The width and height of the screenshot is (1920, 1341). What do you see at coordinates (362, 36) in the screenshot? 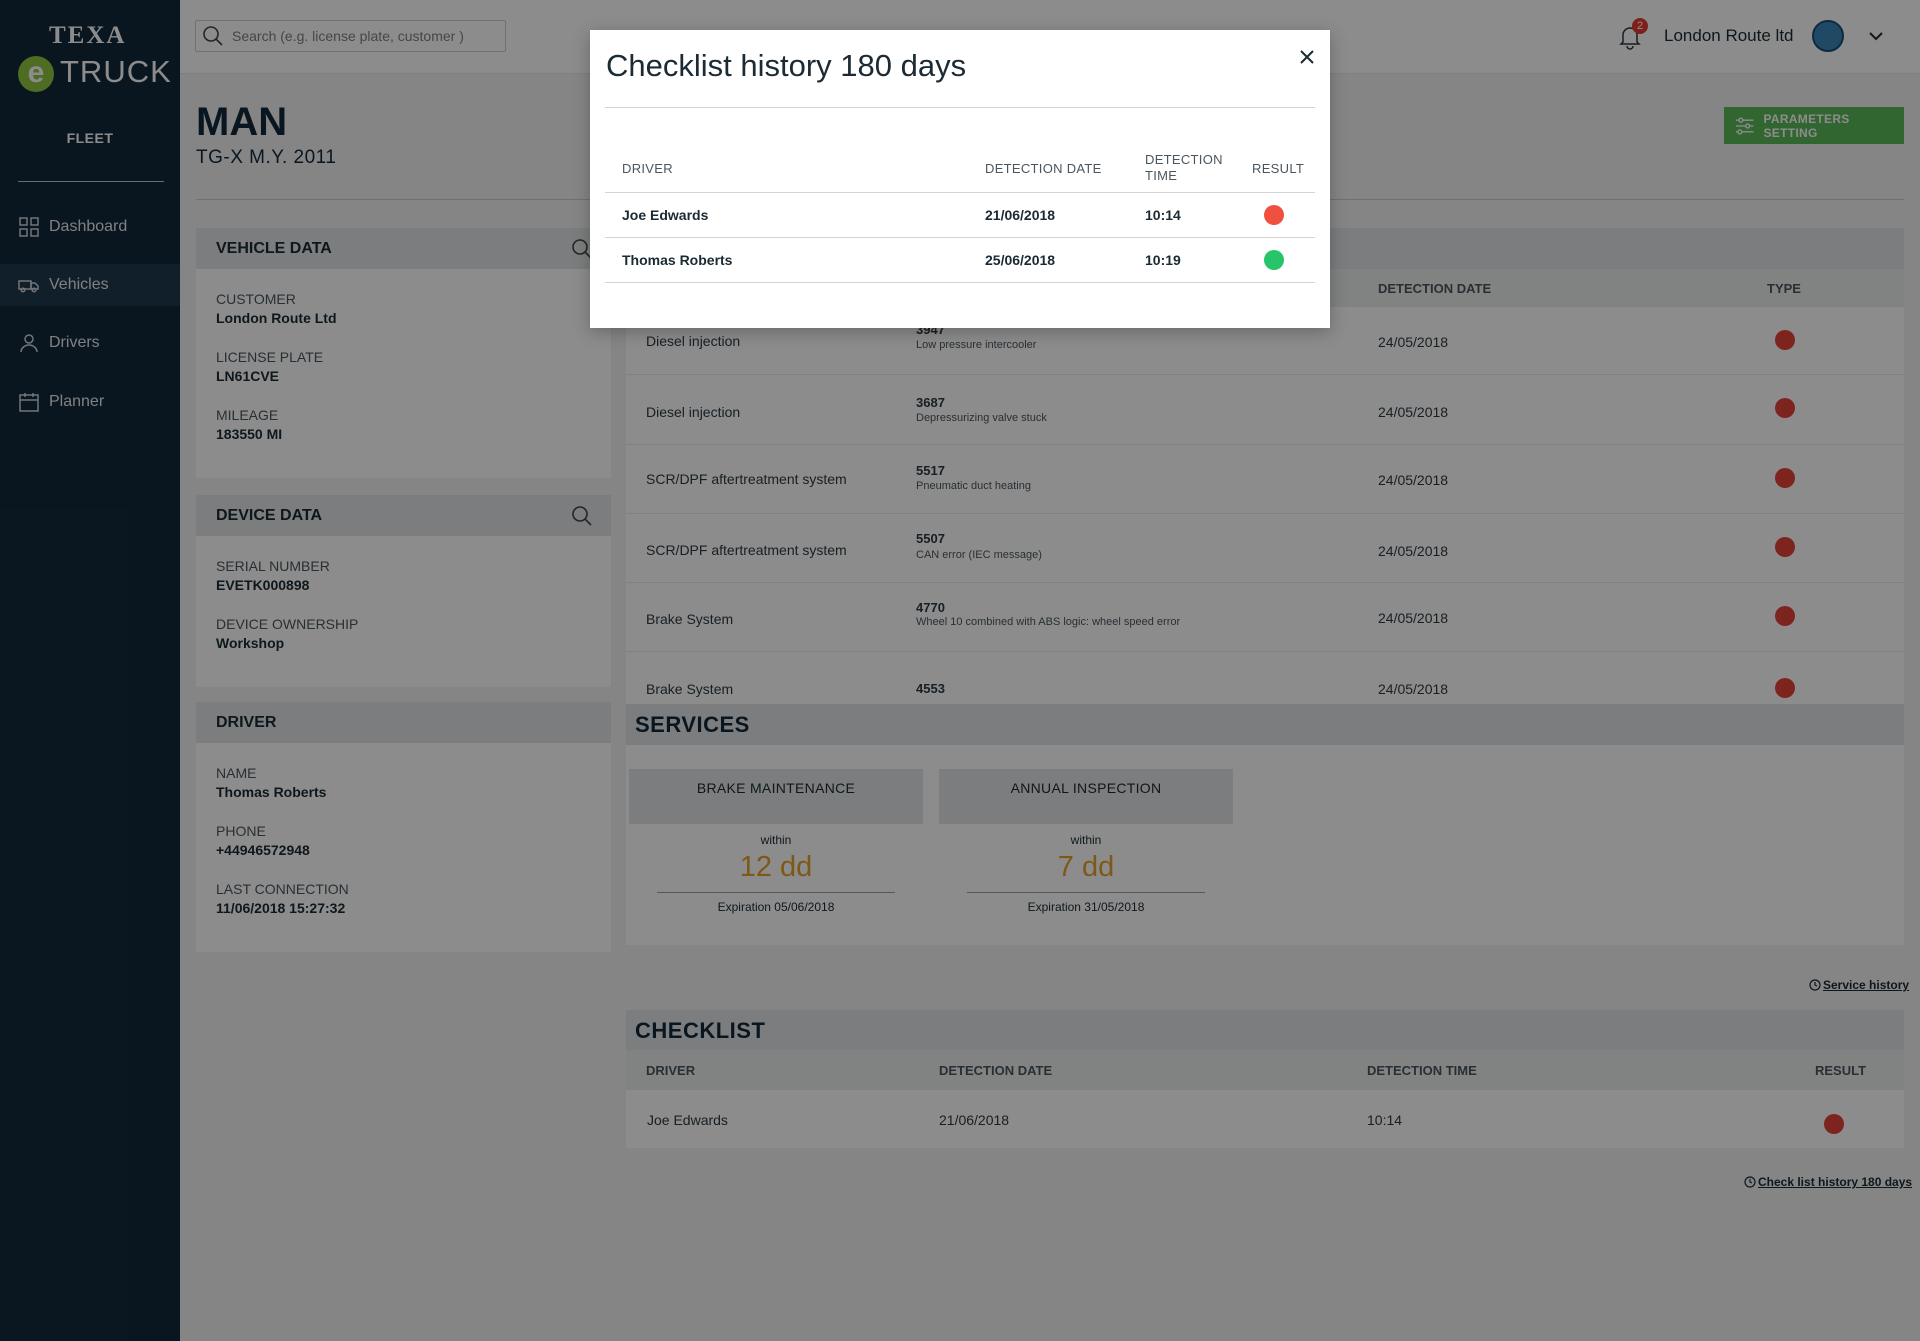
I see `search-input` at bounding box center [362, 36].